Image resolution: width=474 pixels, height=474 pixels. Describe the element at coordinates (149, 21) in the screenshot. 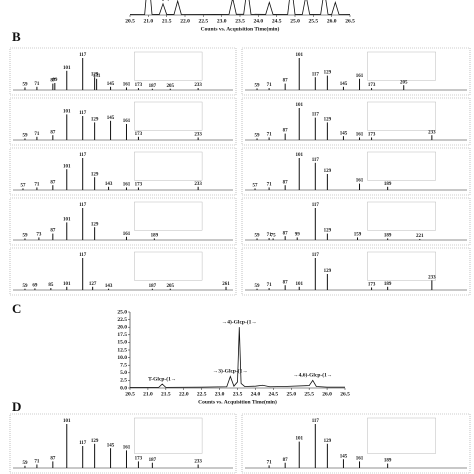

I see `x-tick-label: 21.0` at that location.